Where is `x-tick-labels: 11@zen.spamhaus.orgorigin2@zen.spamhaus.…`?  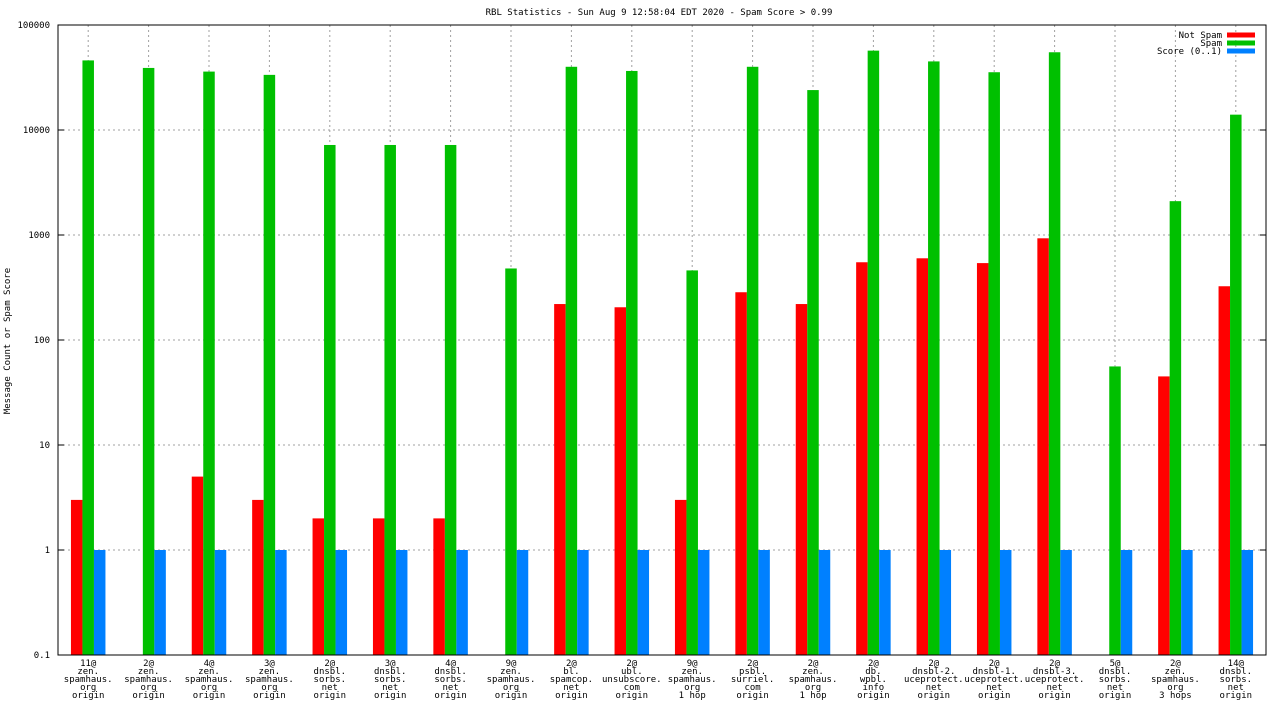
x-tick-labels: 11@zen.spamhaus.orgorigin2@zen.spamhaus.… is located at coordinates (658, 680).